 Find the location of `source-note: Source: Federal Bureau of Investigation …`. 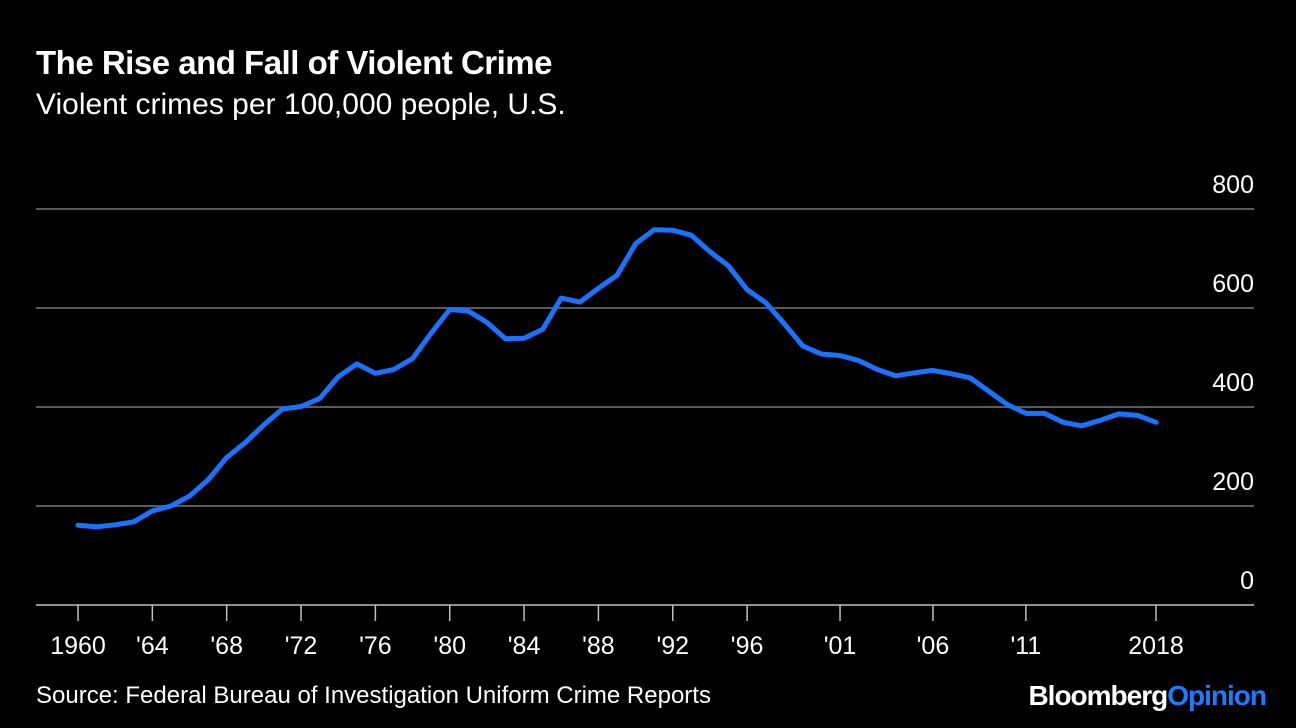

source-note: Source: Federal Bureau of Investigation … is located at coordinates (373, 695).